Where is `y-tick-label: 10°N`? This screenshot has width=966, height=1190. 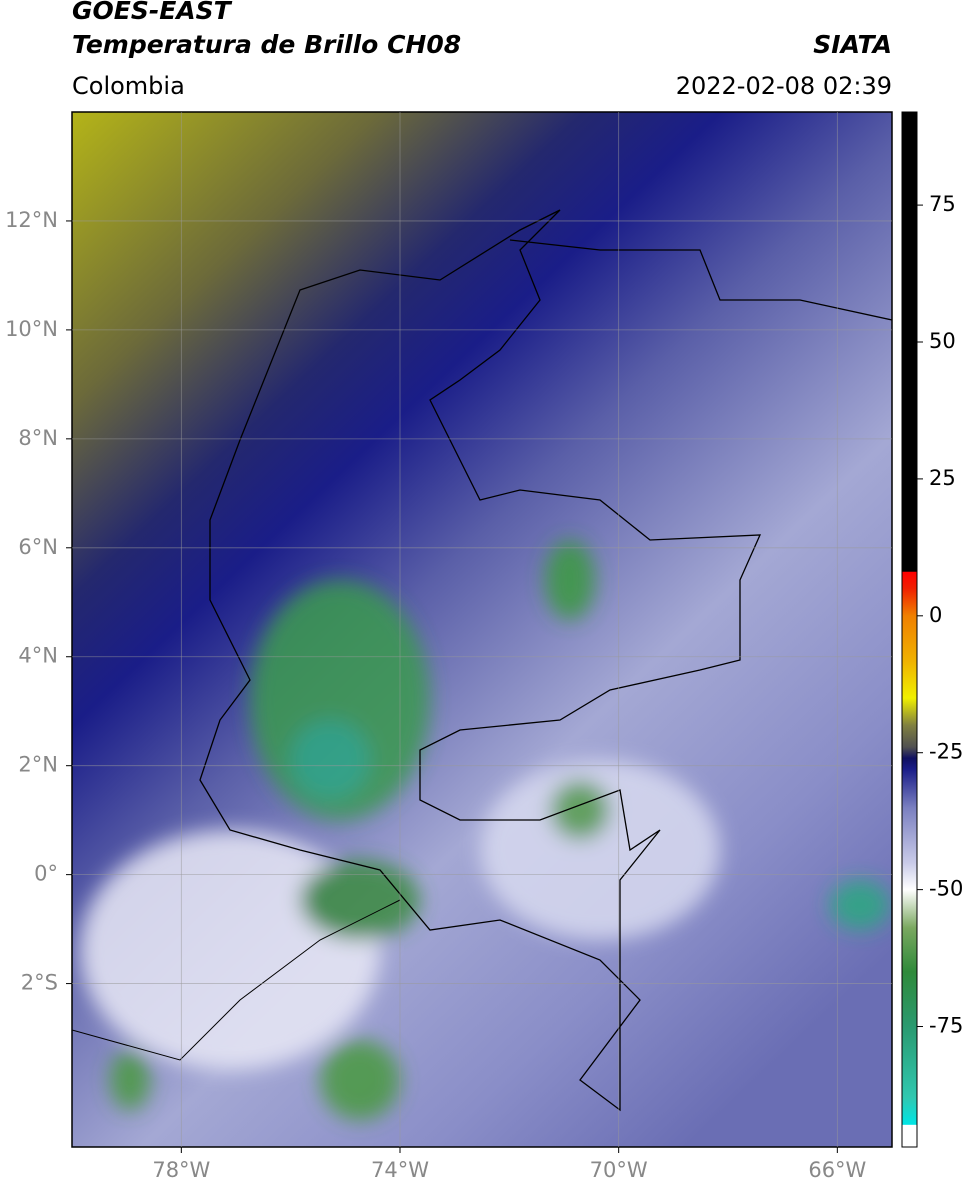
y-tick-label: 10°N is located at coordinates (31, 329).